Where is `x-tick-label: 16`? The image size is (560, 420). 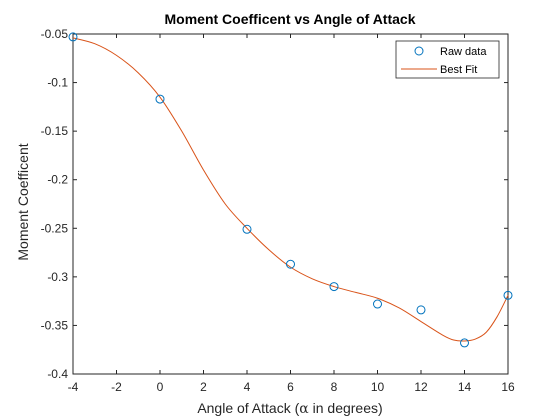
x-tick-label: 16 is located at coordinates (508, 387).